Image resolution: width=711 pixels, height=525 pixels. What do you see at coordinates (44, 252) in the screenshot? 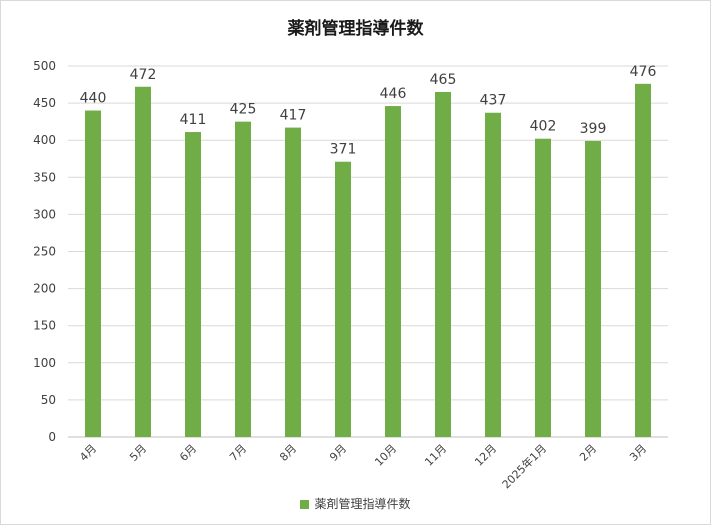
I see `y-tick-label: 250` at bounding box center [44, 252].